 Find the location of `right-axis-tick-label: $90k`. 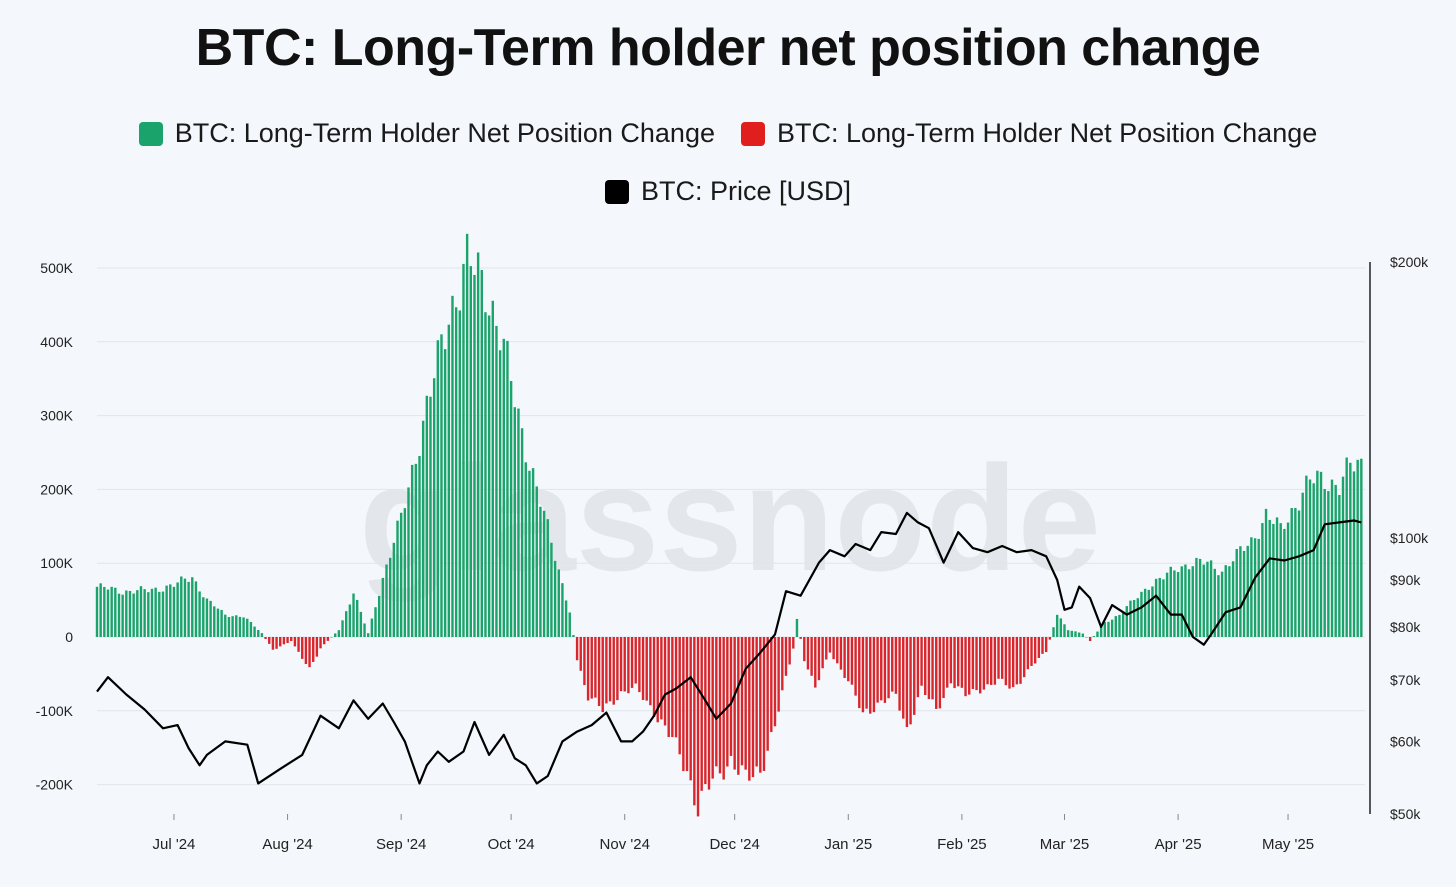

right-axis-tick-label: $90k is located at coordinates (1405, 580).